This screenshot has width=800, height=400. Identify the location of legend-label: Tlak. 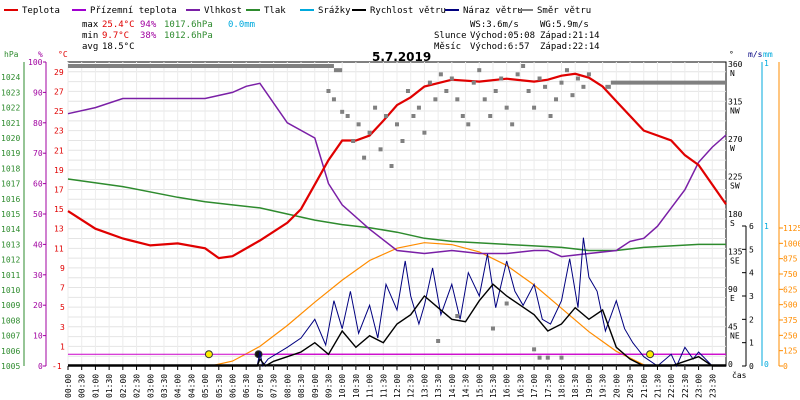
(275, 11).